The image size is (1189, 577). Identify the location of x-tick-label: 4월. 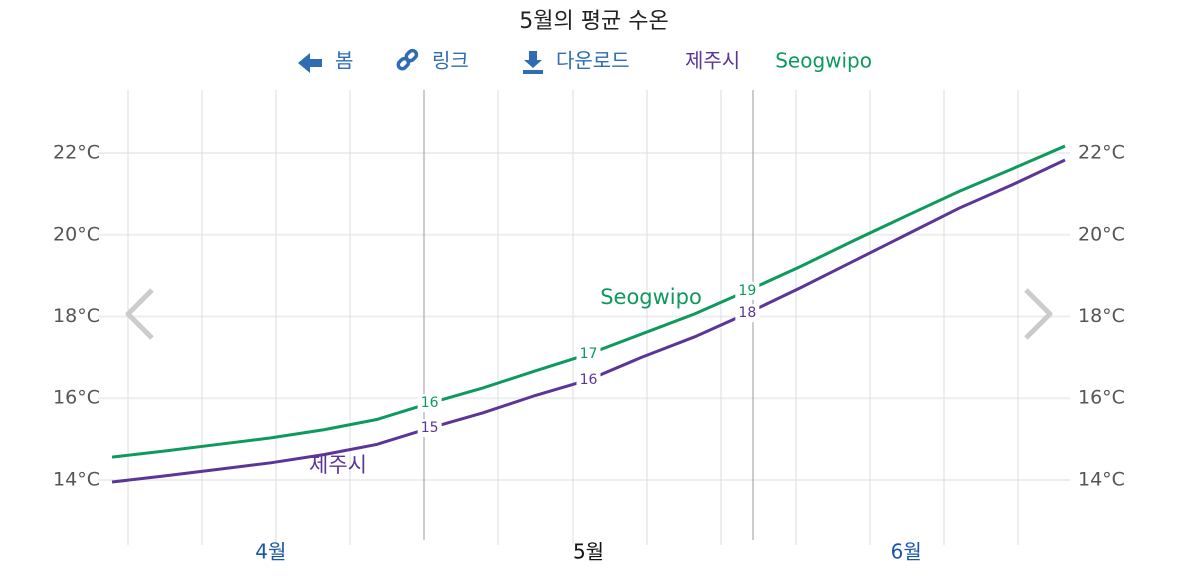
(270, 552).